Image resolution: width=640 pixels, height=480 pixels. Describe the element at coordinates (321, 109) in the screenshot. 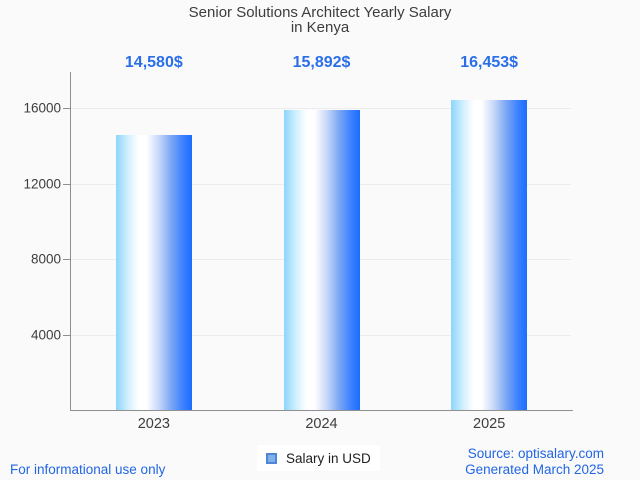

I see `gridline` at that location.